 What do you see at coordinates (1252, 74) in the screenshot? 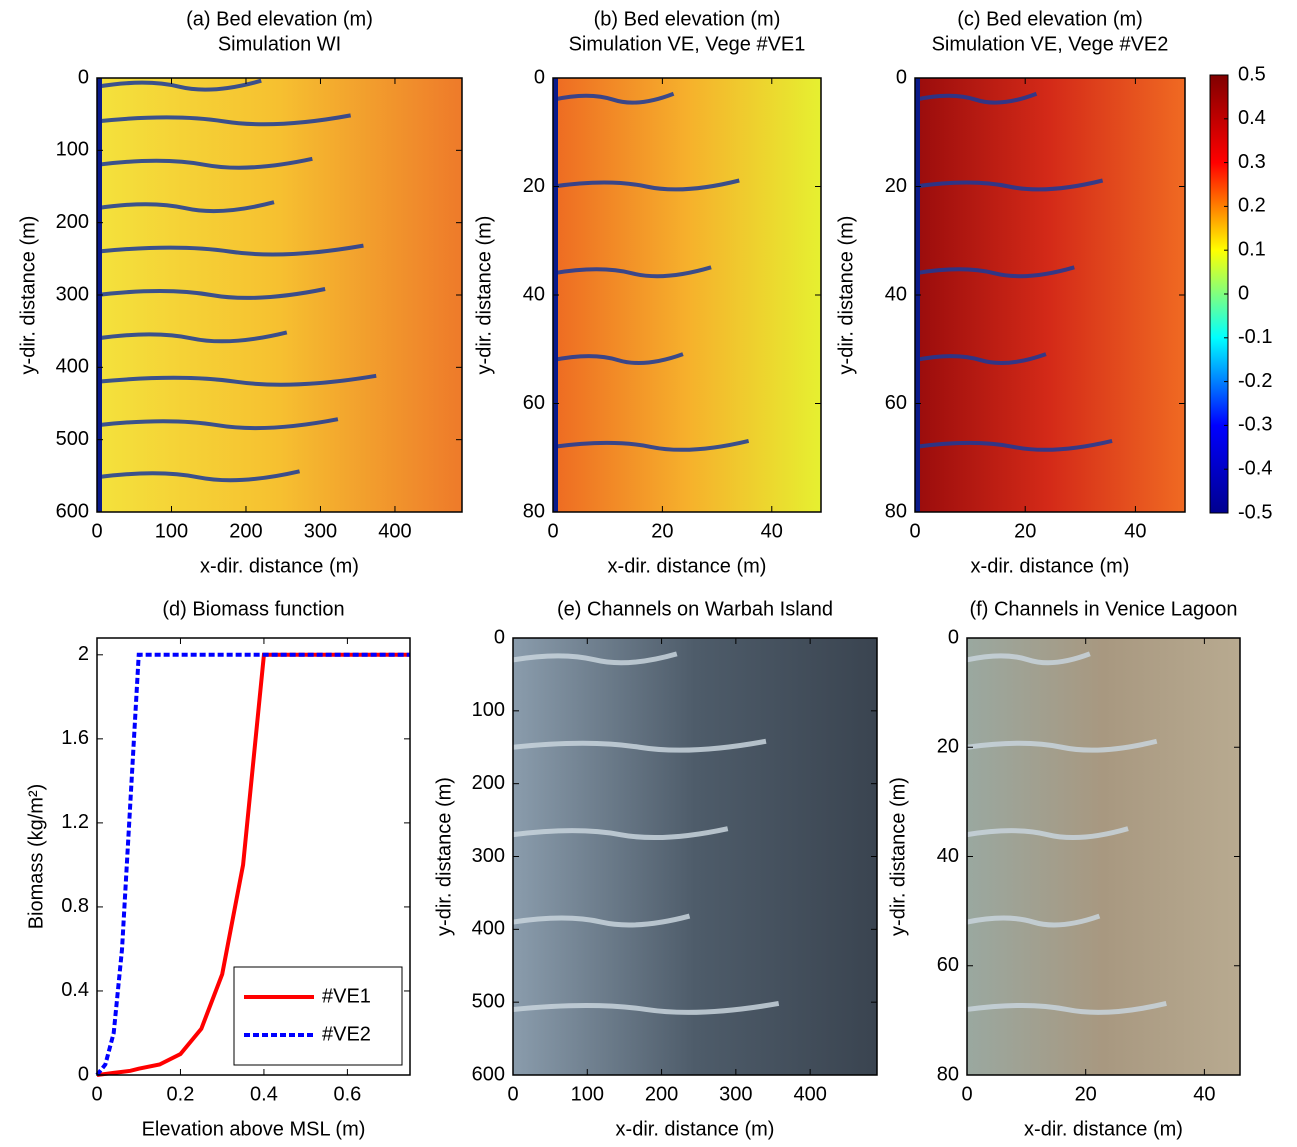
I see `colorbar-tick-label: 0.5` at bounding box center [1252, 74].